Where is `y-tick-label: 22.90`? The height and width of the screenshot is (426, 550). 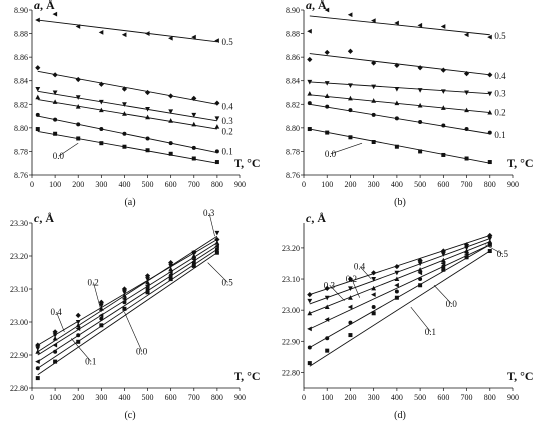 y-tick-label: 22.90 is located at coordinates (291, 341).